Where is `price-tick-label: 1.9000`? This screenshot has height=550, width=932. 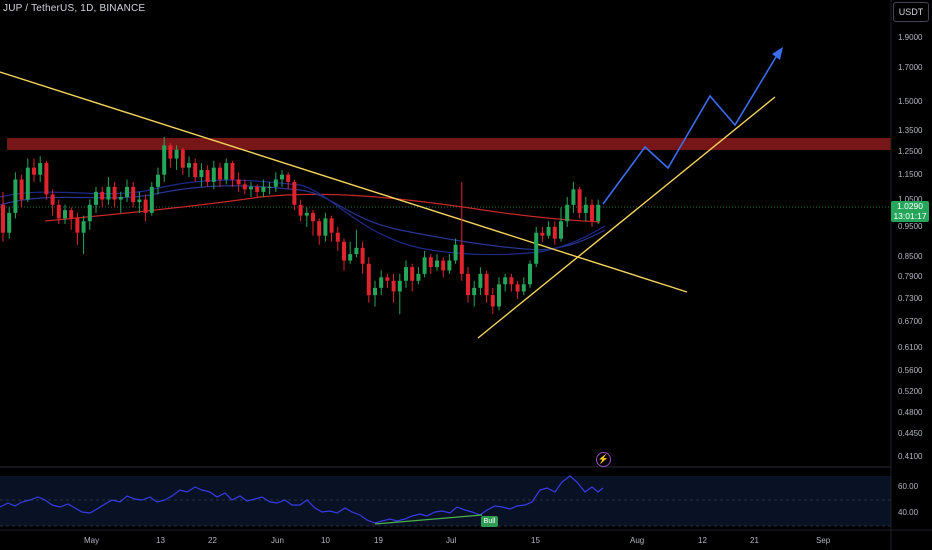 price-tick-label: 1.9000 is located at coordinates (910, 37).